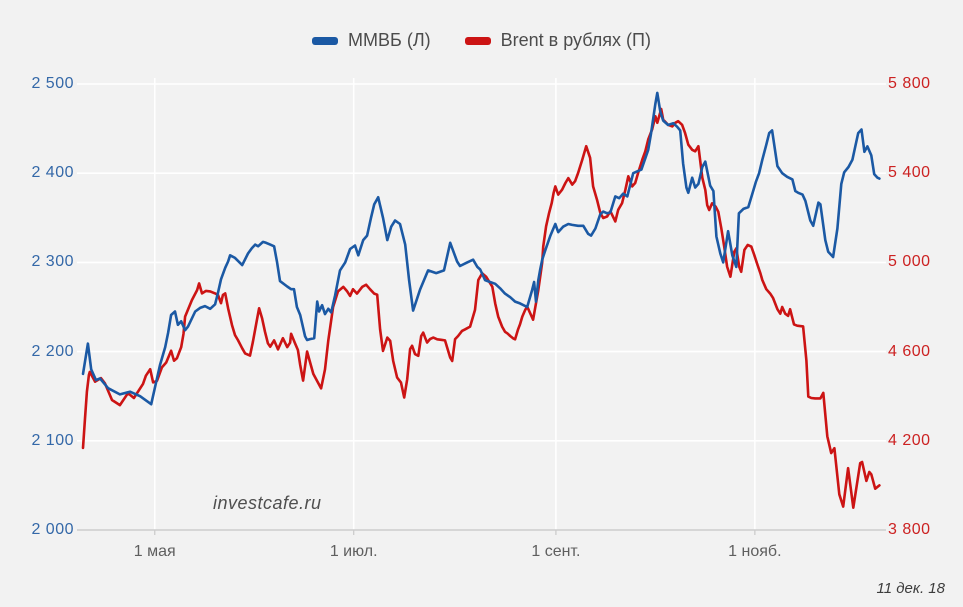  I want to click on x-axis-tick-label: 1 июл., so click(353, 551).